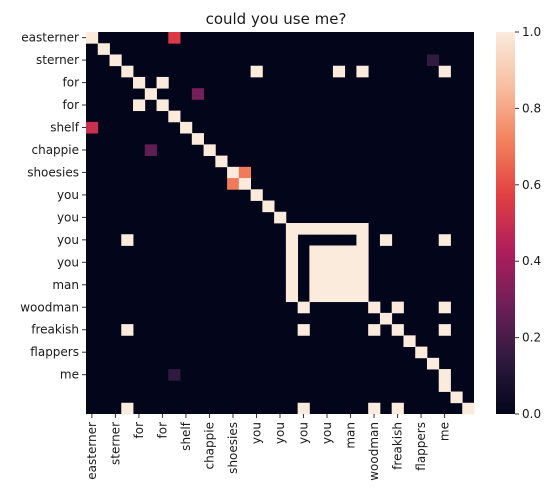 The height and width of the screenshot is (502, 554). I want to click on x-tick-label: freakish, so click(398, 446).